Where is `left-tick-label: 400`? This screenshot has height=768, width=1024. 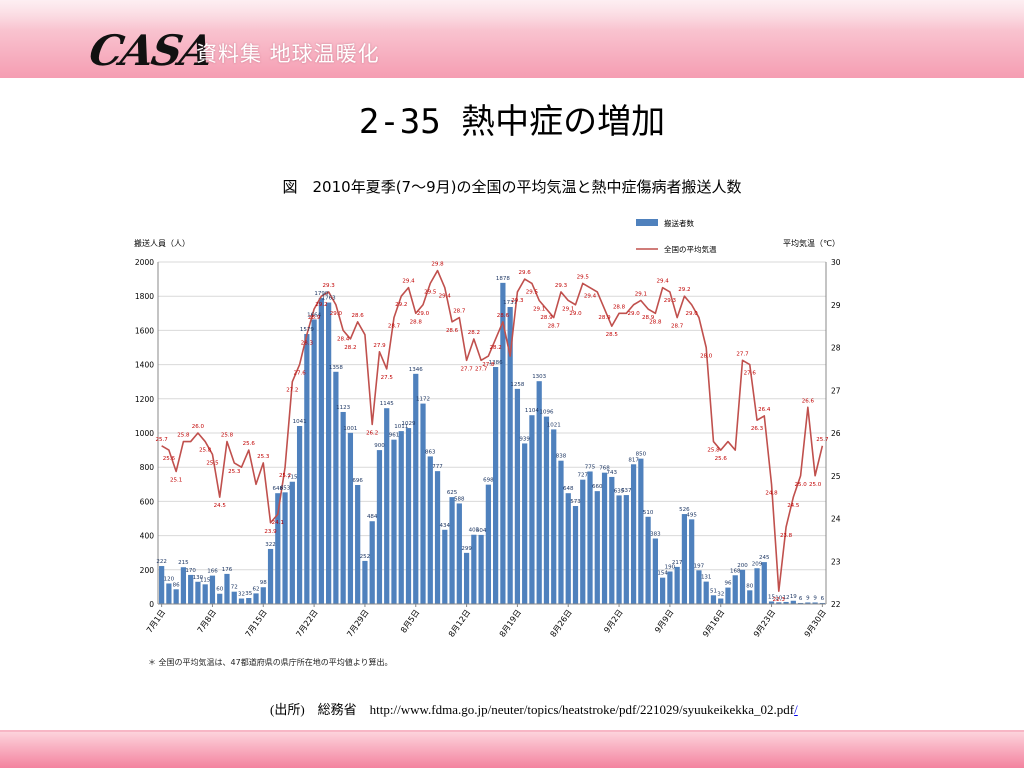 left-tick-label: 400 is located at coordinates (147, 536).